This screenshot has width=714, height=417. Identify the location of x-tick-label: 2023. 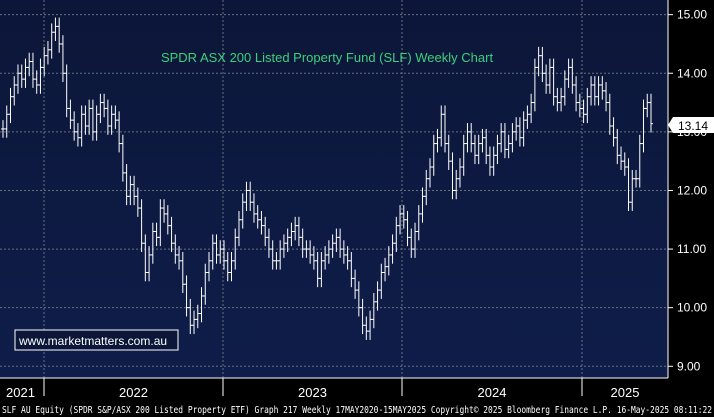
(312, 392).